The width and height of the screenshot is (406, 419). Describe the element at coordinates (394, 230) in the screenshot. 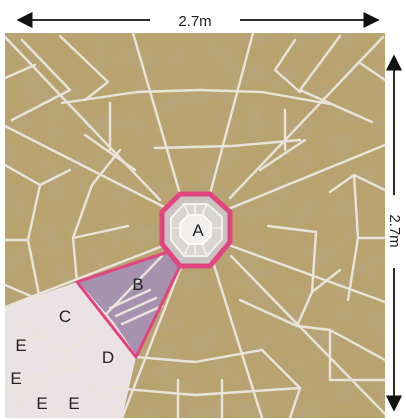

I see `height-label: 2.7m` at that location.